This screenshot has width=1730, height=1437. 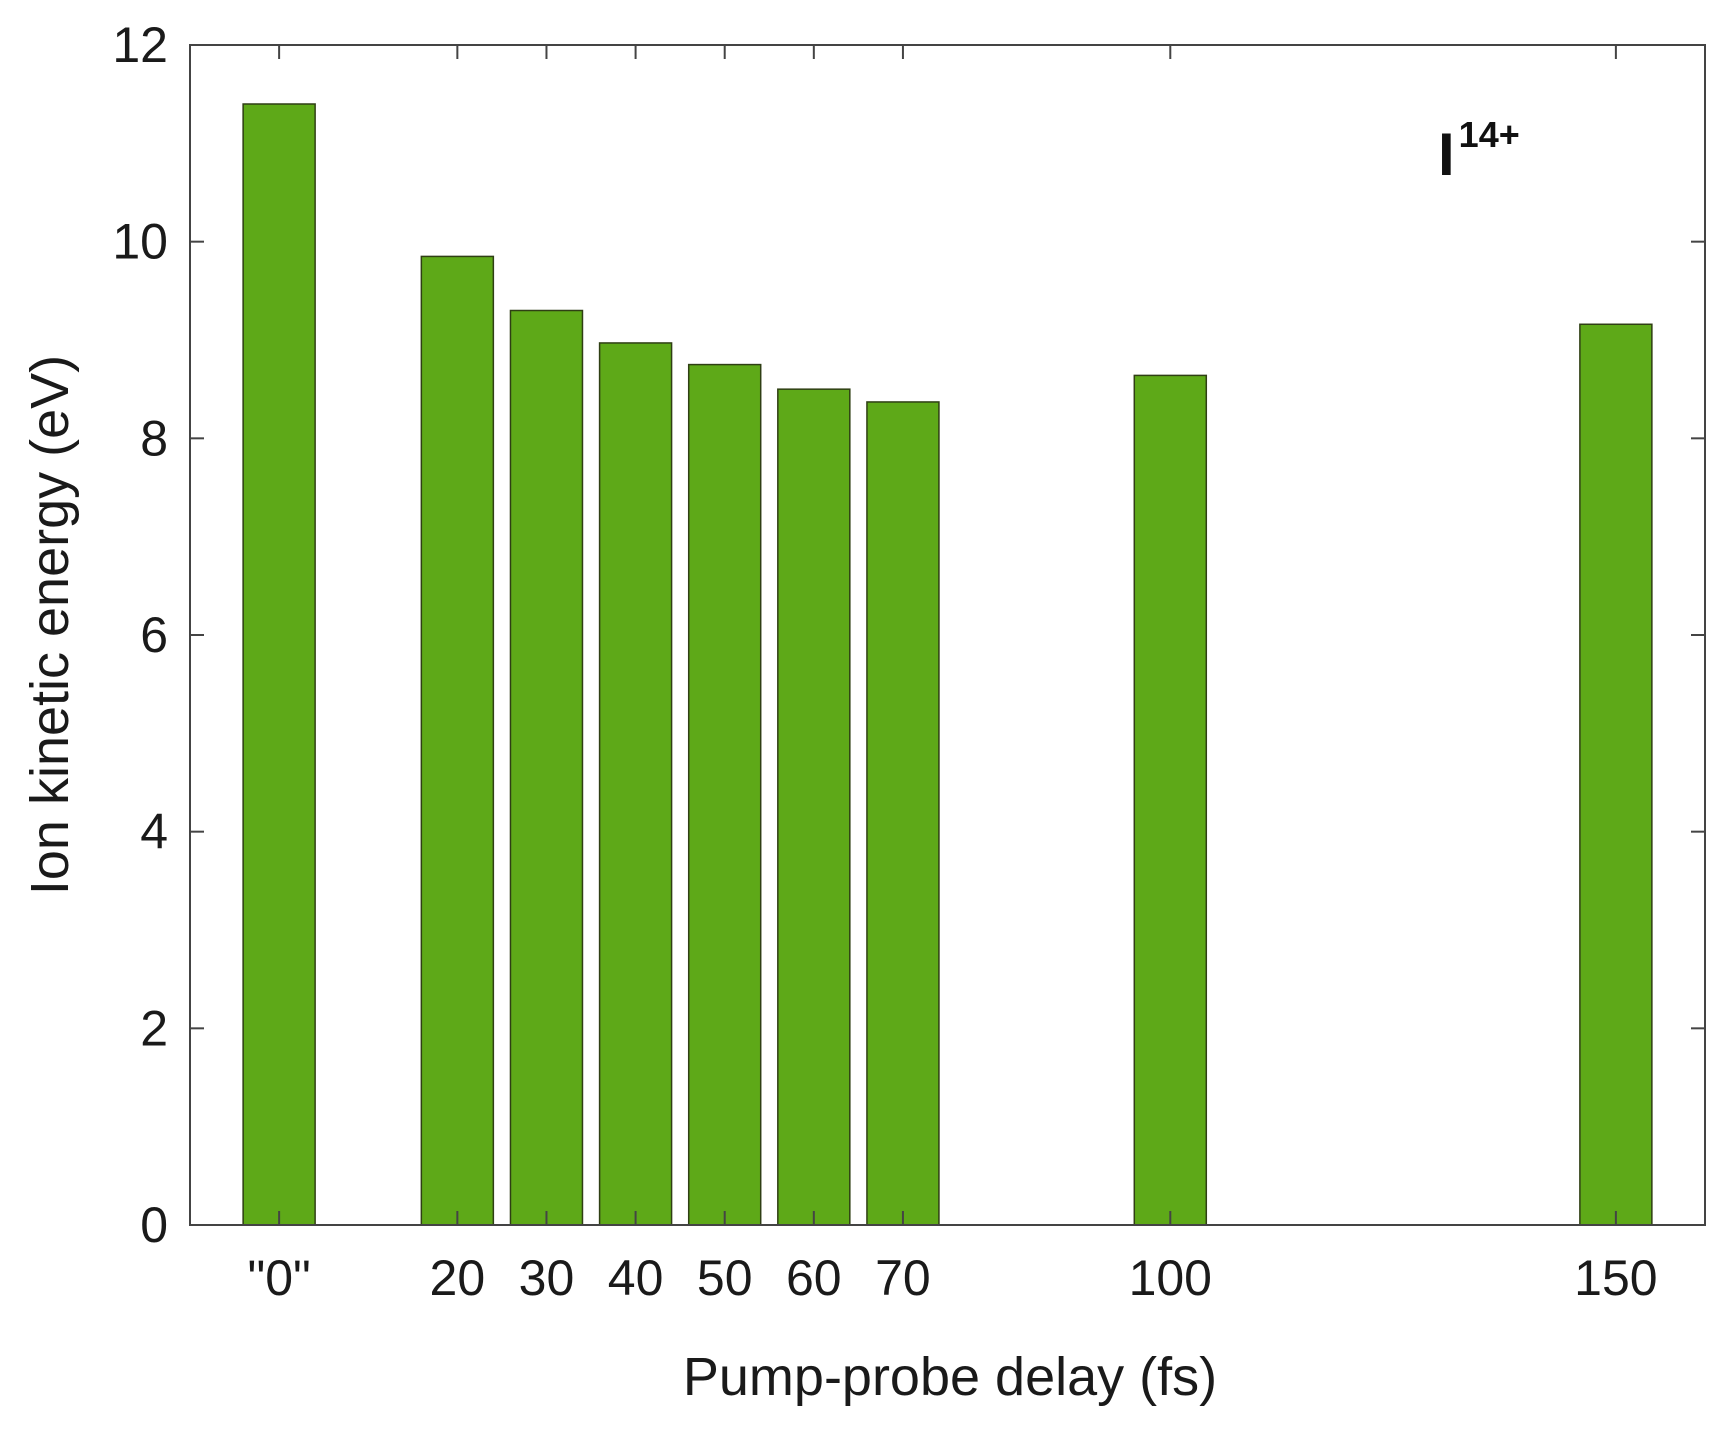 I want to click on y-axis-title: Ion kinetic energy (eV), so click(x=50, y=625).